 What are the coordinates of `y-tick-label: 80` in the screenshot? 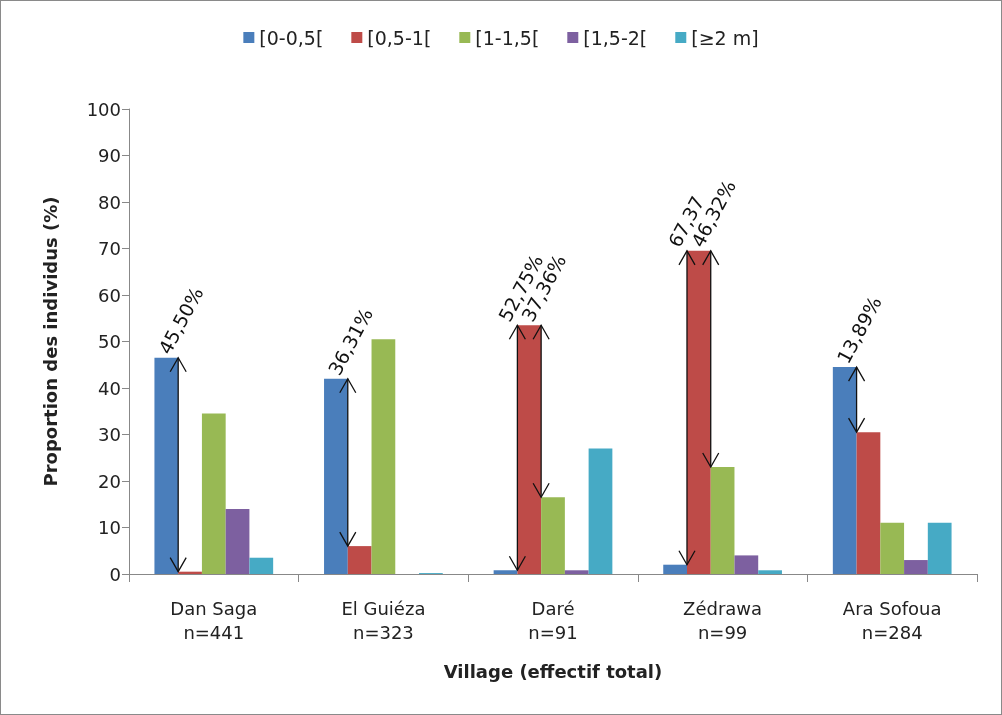 It's located at (109, 202).